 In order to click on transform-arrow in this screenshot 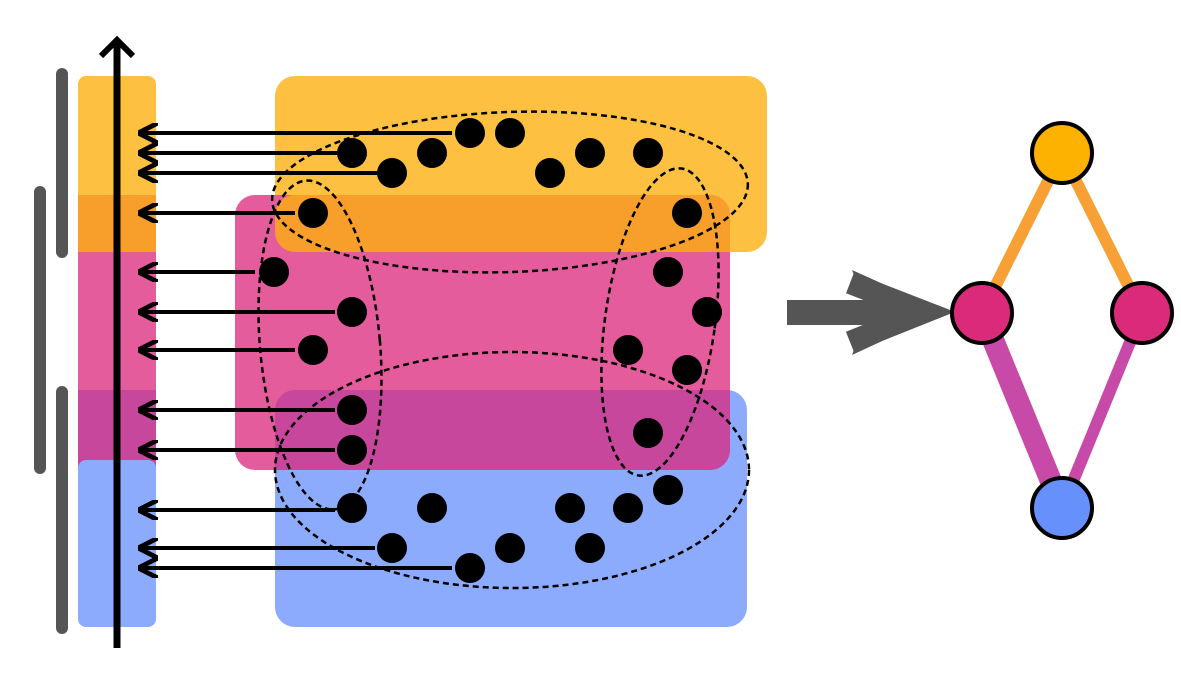, I will do `click(871, 312)`.